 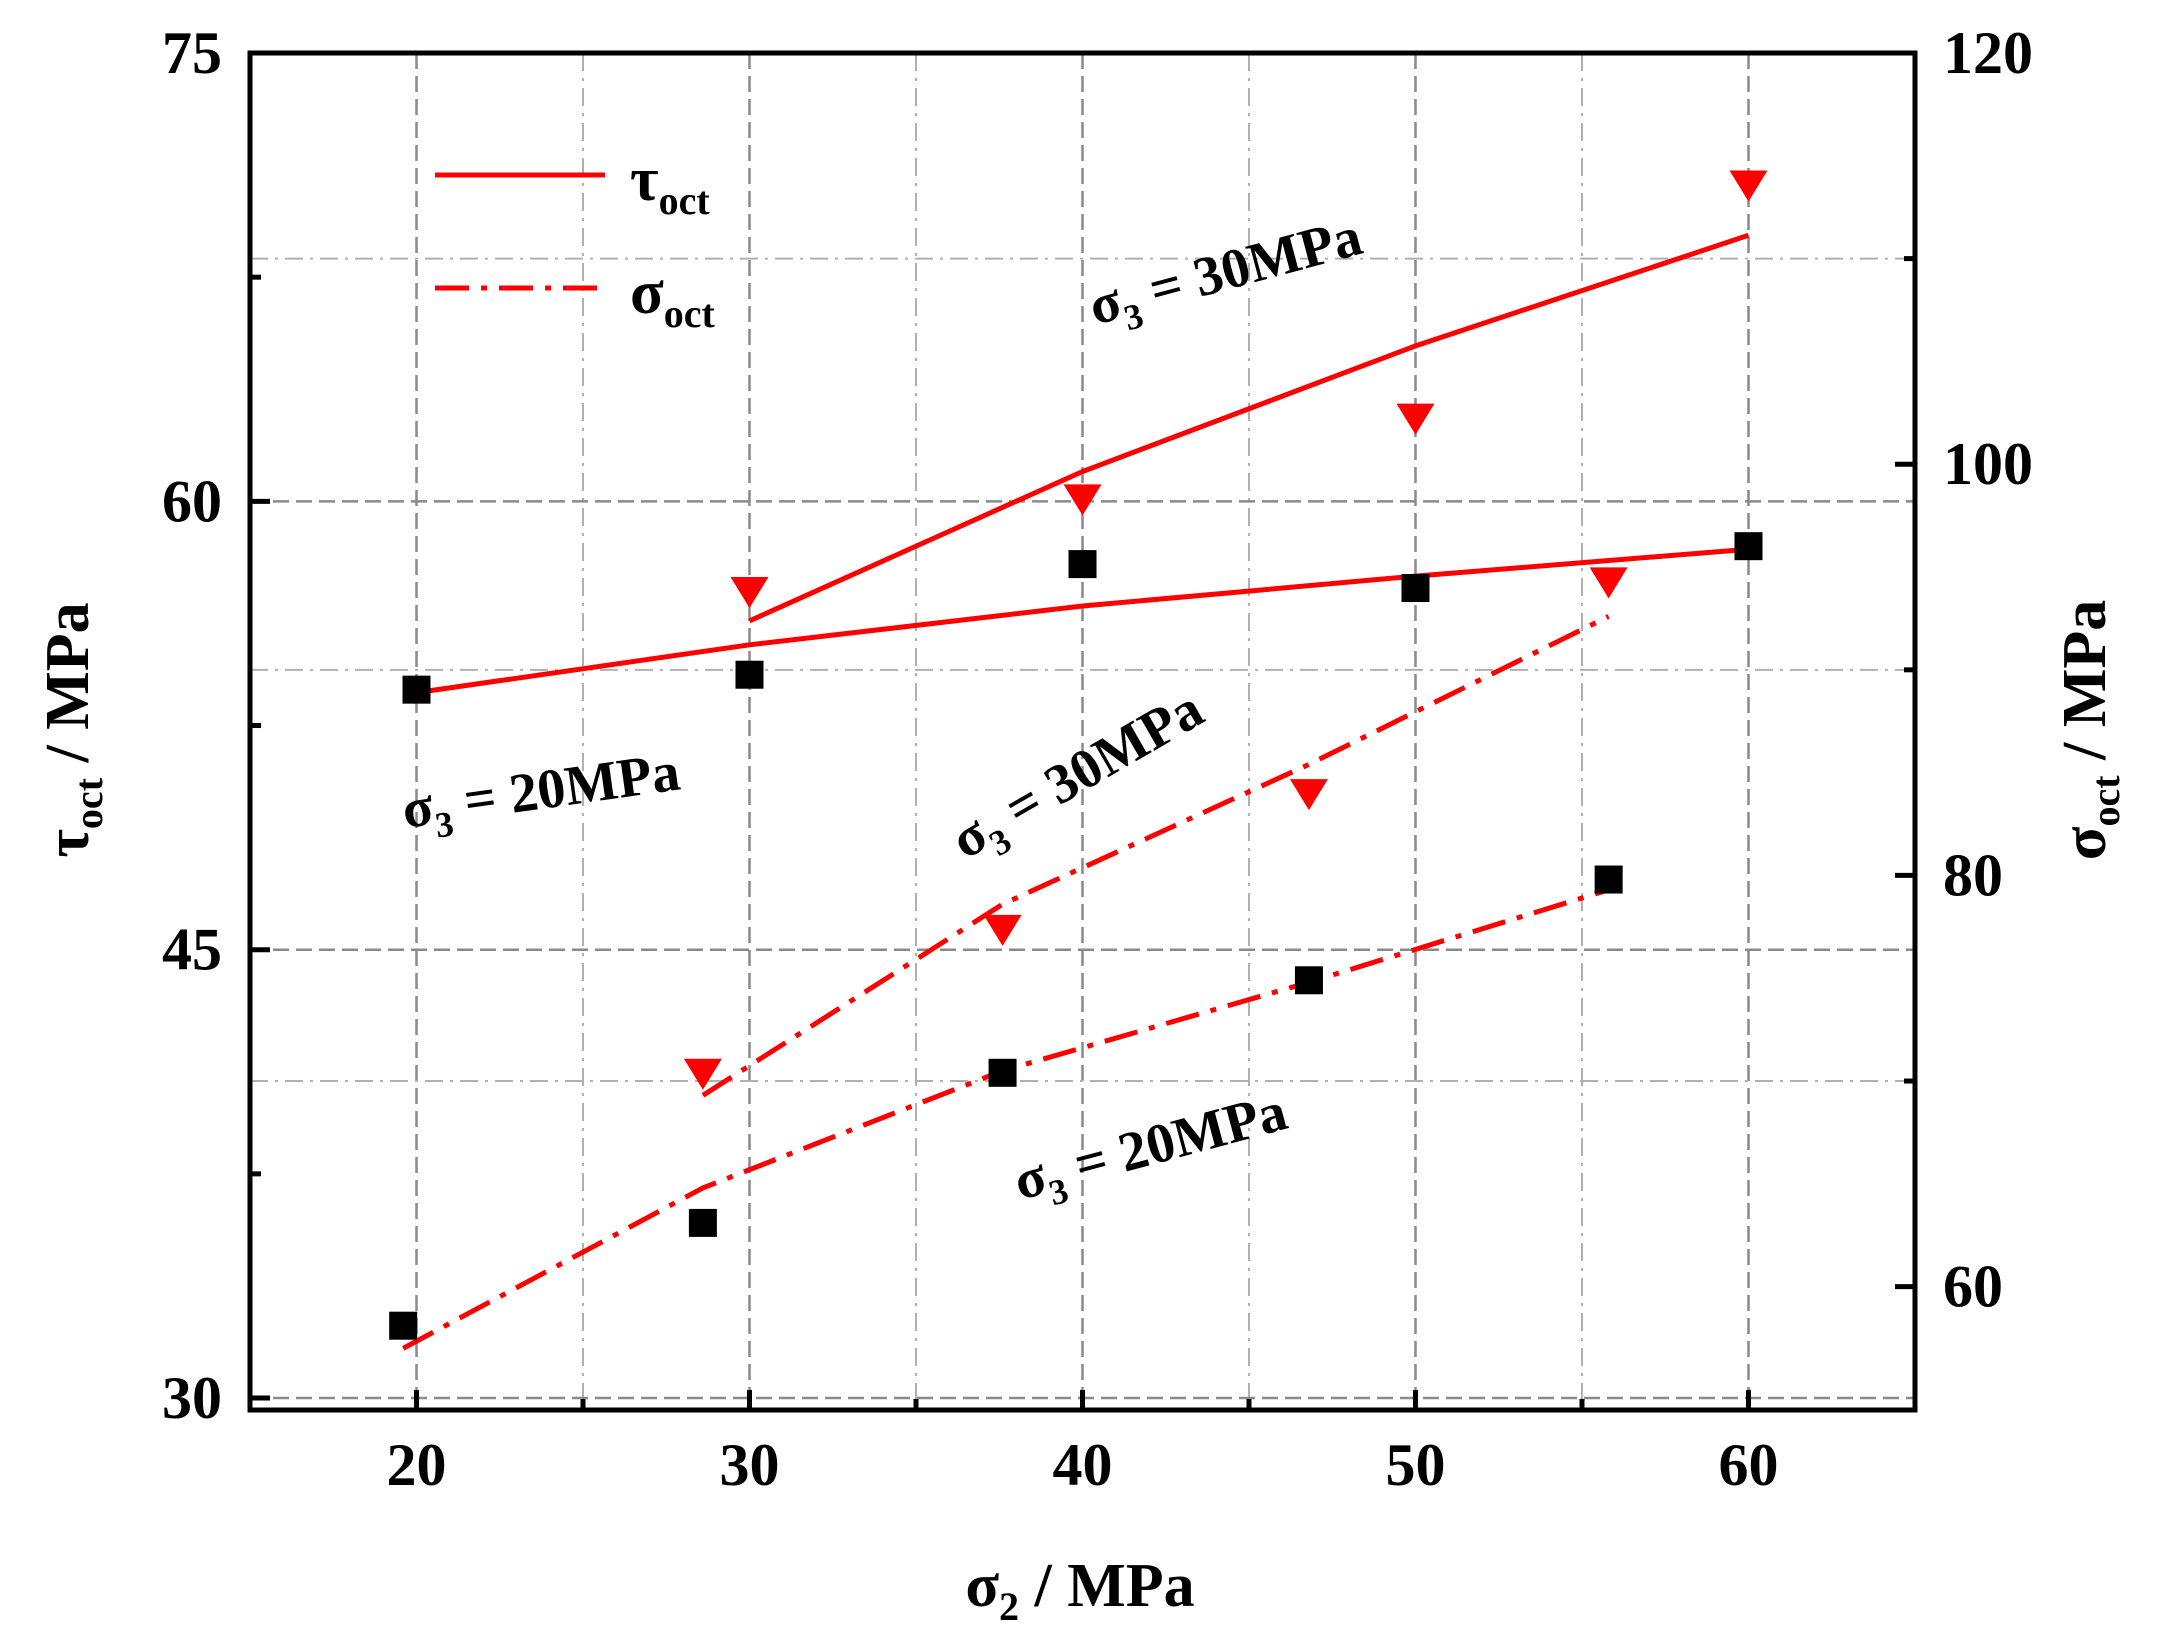 I want to click on y-right-axis-title: σoct / MPa, so click(x=2089, y=730).